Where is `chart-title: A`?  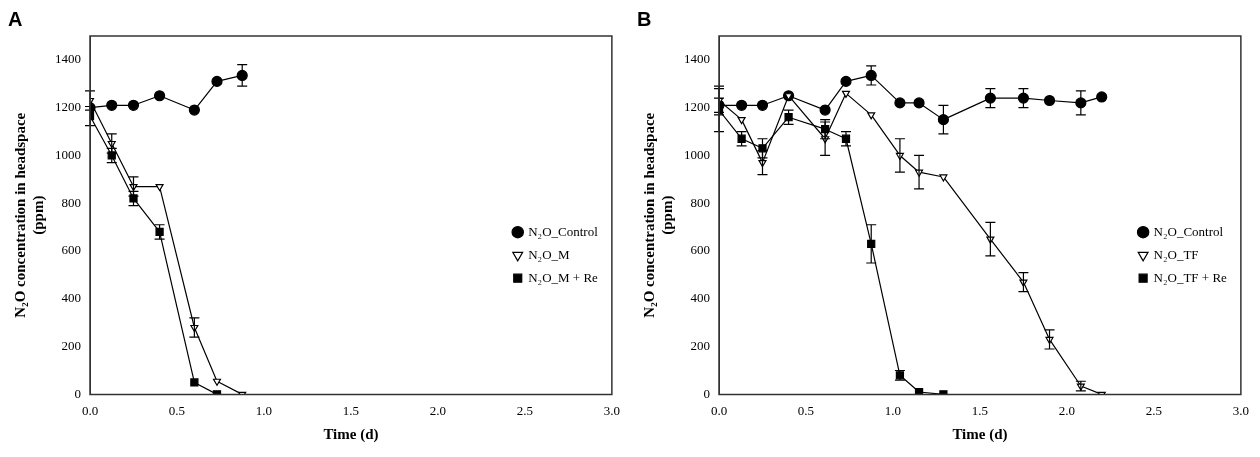 chart-title: A is located at coordinates (15, 18).